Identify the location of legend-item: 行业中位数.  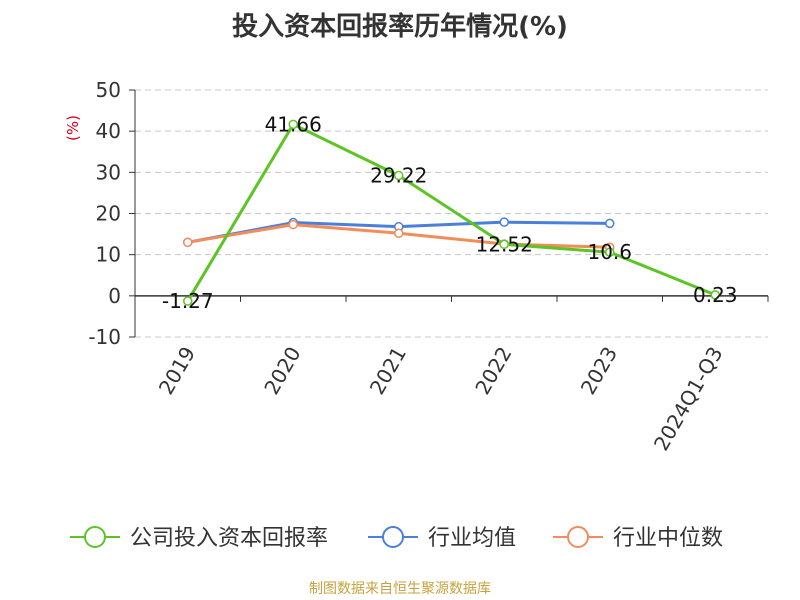
(638, 538).